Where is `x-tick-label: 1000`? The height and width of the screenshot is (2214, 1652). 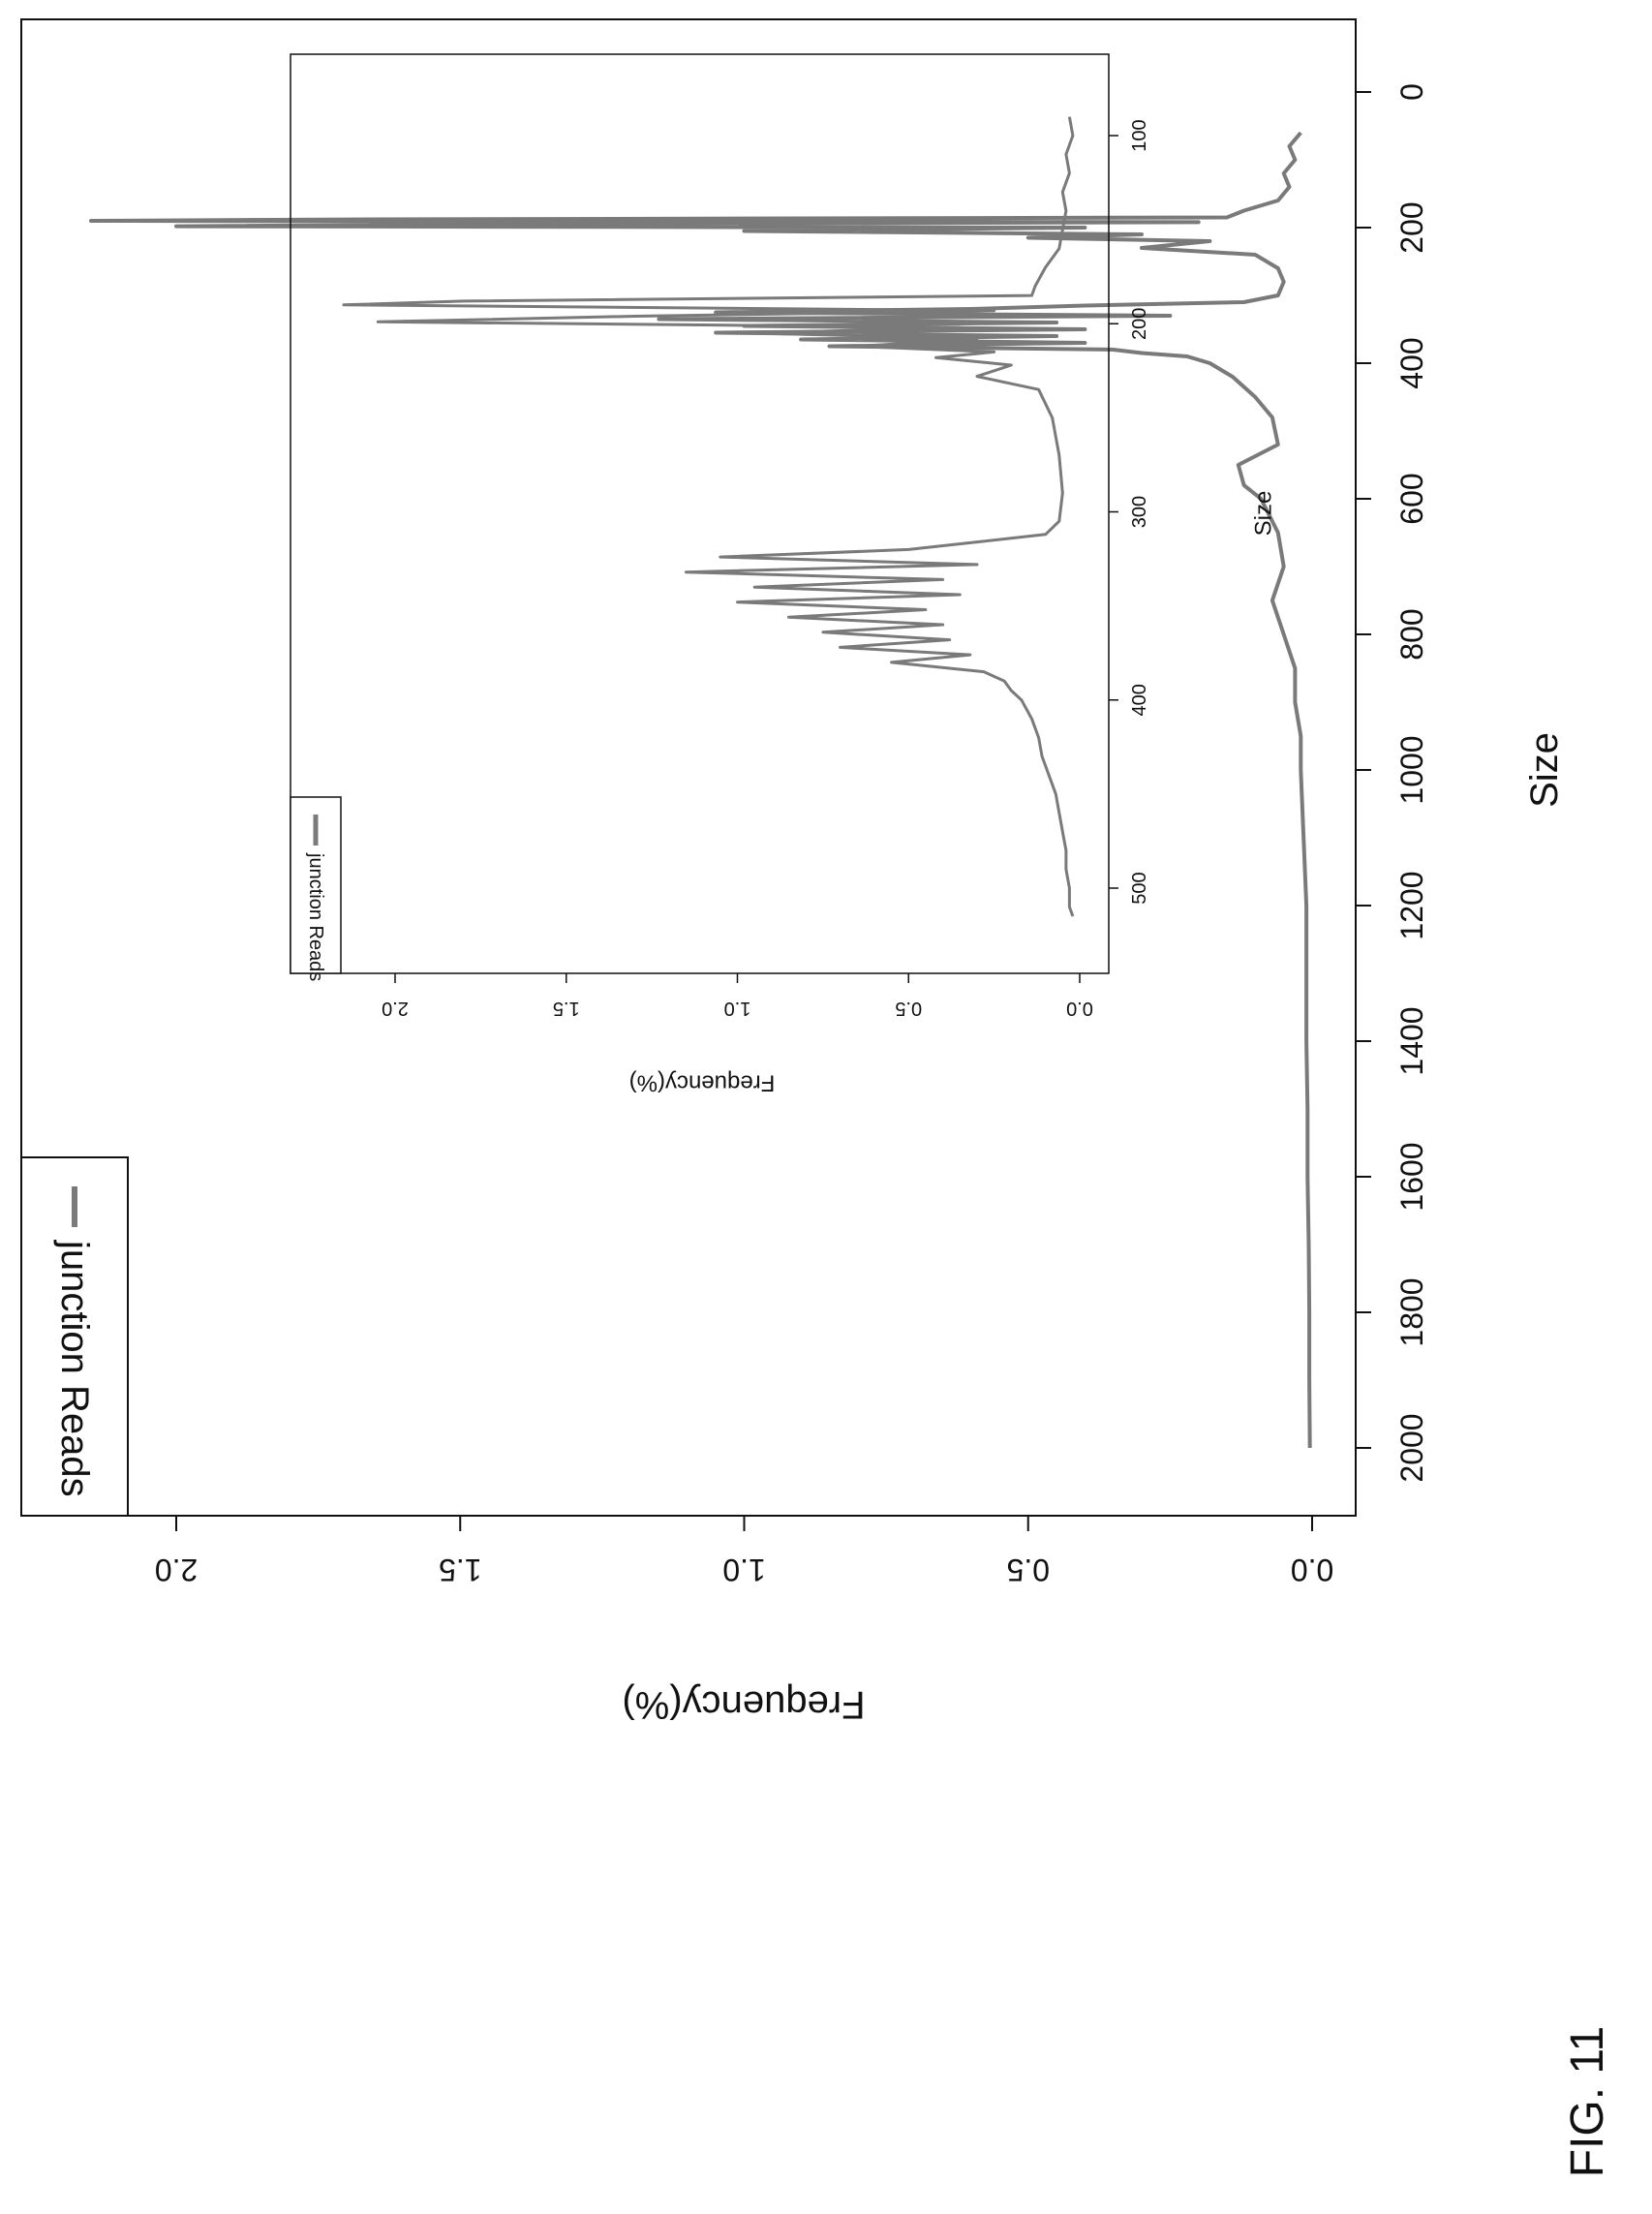
x-tick-label: 1000 is located at coordinates (1411, 769).